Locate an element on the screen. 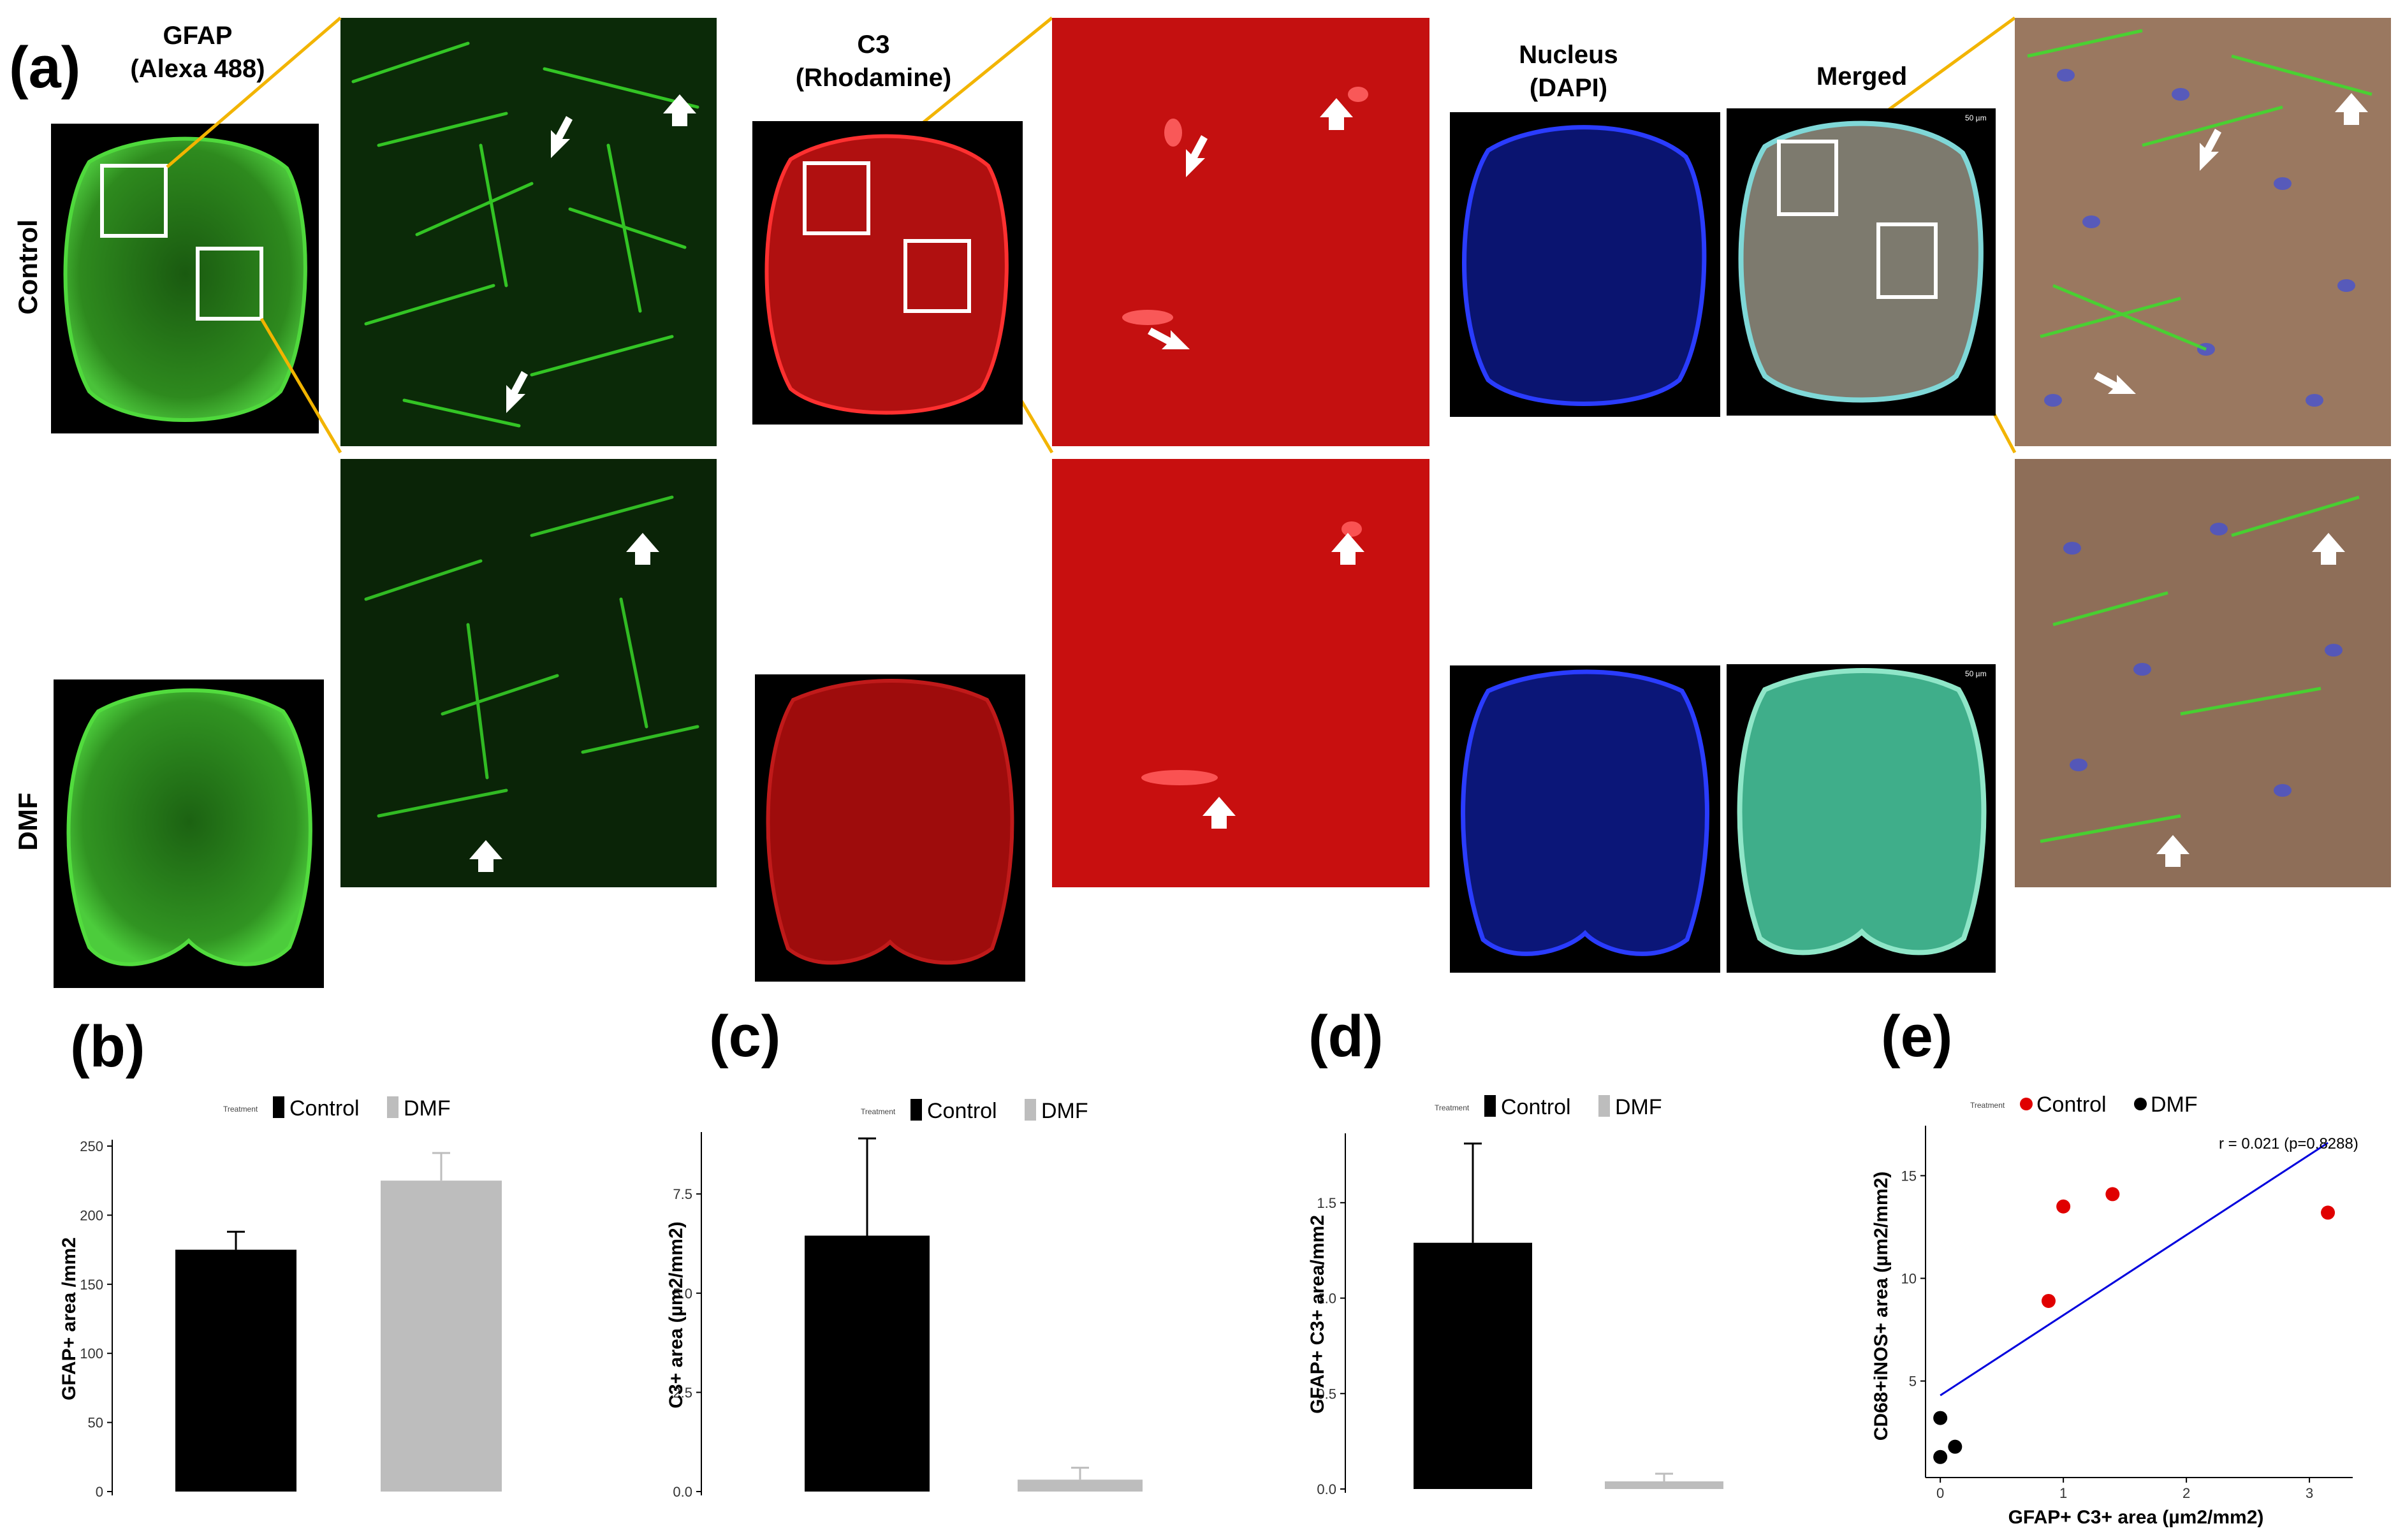 The width and height of the screenshot is (2405, 1540). panel-label-a: (a) is located at coordinates (45, 67).